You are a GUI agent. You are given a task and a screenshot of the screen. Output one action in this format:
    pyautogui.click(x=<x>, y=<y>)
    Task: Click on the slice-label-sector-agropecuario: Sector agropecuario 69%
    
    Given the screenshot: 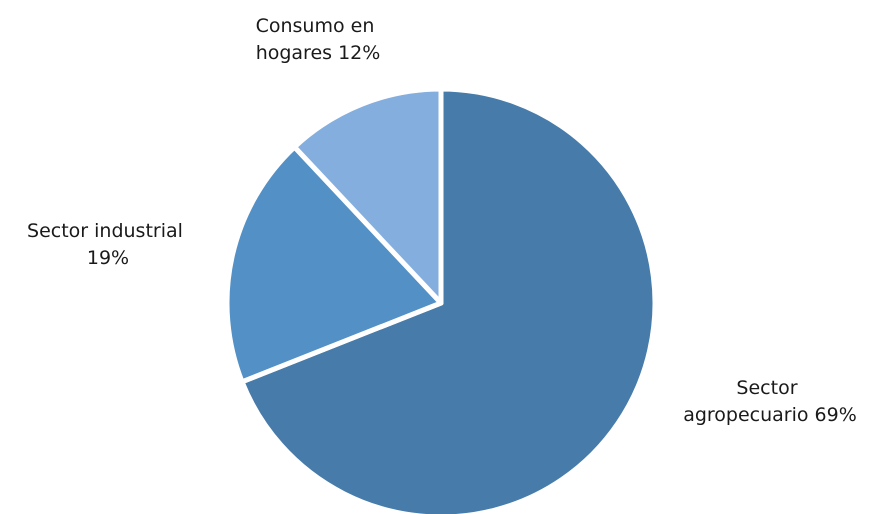 What is the action you would take?
    pyautogui.click(x=770, y=401)
    